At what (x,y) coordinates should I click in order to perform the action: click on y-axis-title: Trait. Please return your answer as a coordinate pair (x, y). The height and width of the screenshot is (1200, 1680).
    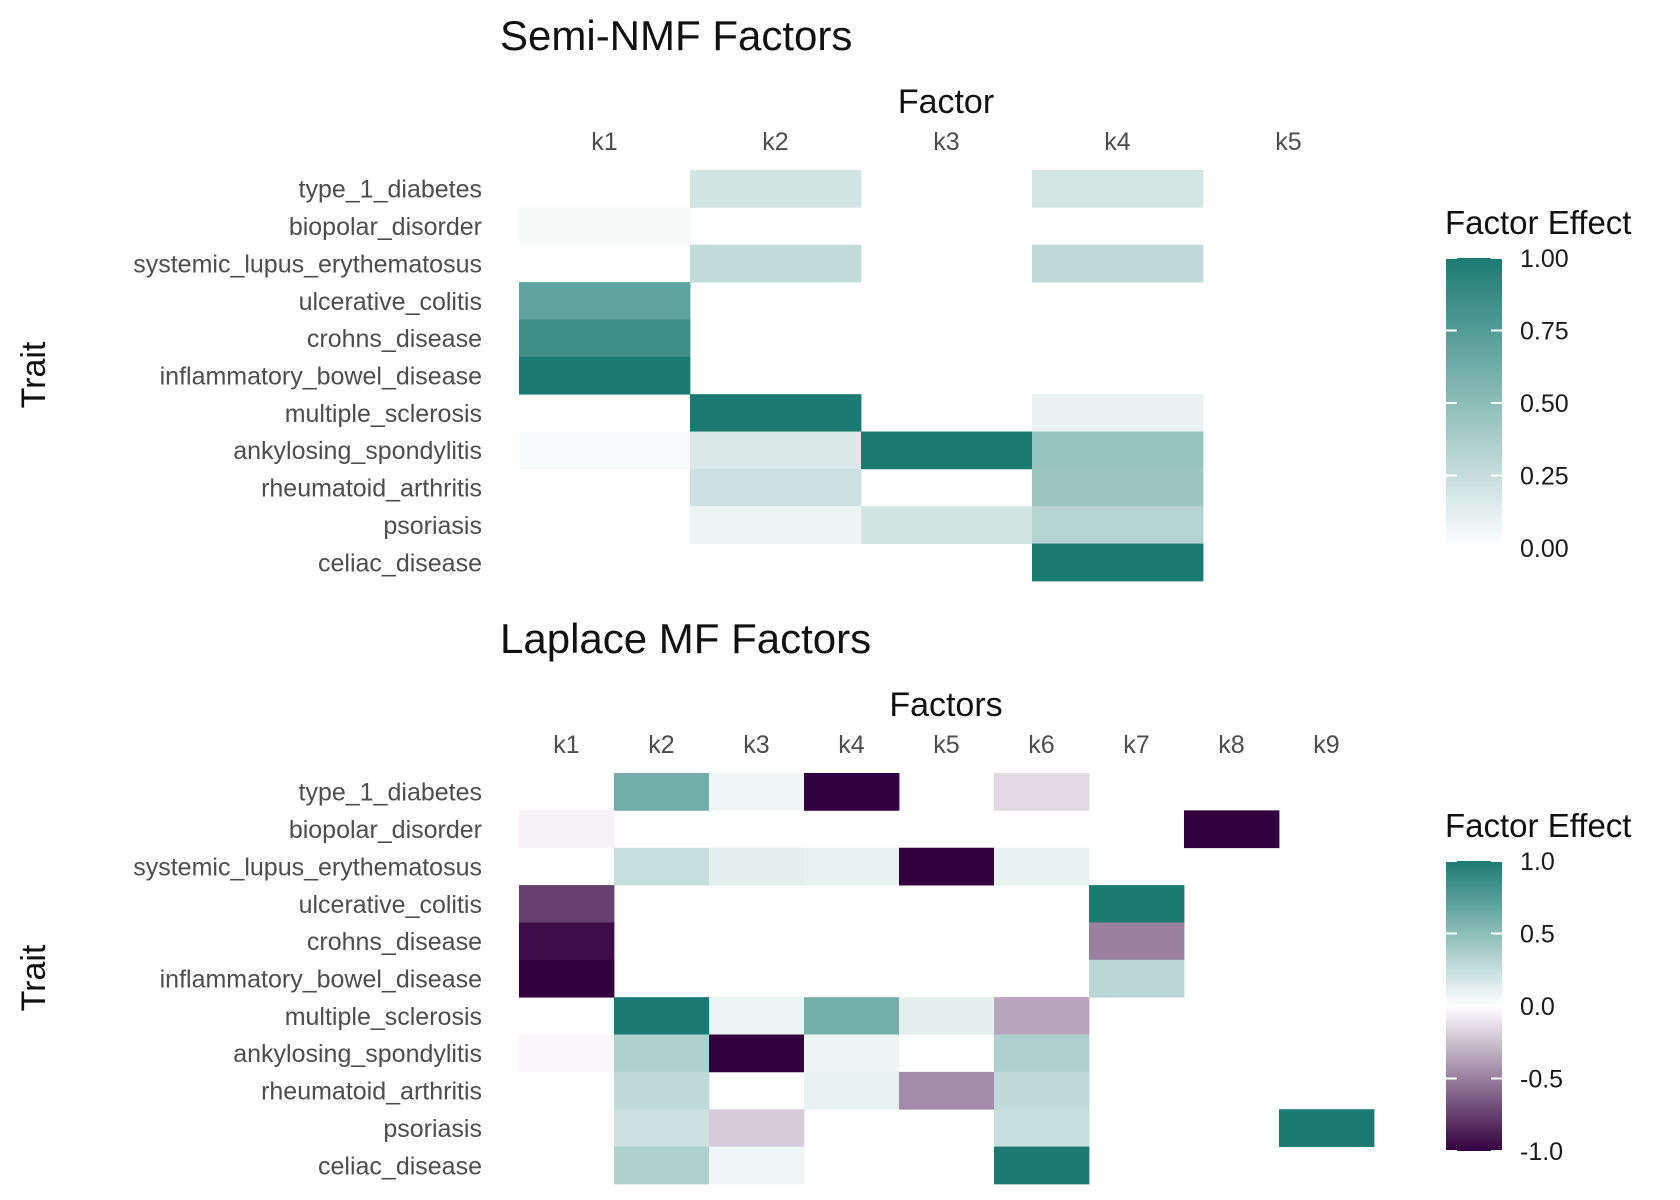
    Looking at the image, I should click on (34, 977).